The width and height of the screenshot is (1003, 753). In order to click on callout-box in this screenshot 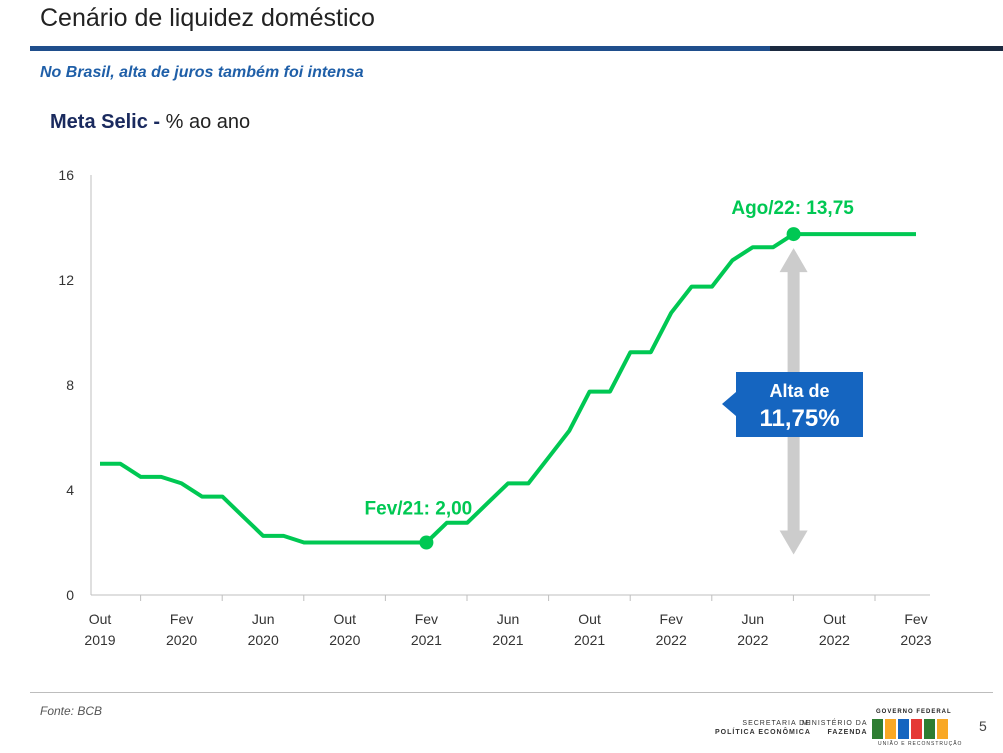, I will do `click(799, 404)`.